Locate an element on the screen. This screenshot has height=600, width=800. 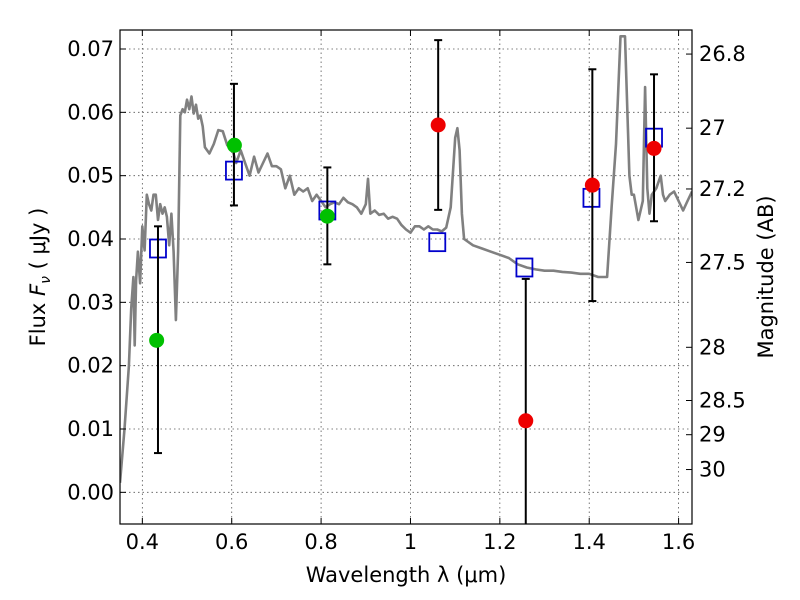
x-axis-label: Wavelength λ (μm) is located at coordinates (406, 575).